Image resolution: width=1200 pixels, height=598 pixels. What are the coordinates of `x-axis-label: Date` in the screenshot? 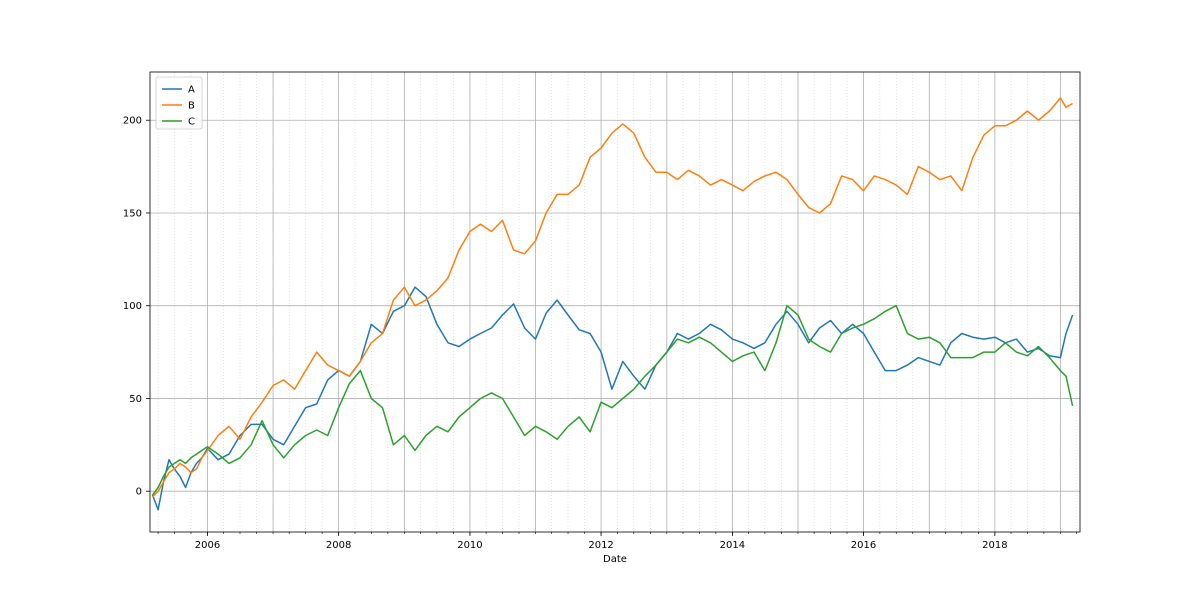 It's located at (615, 559).